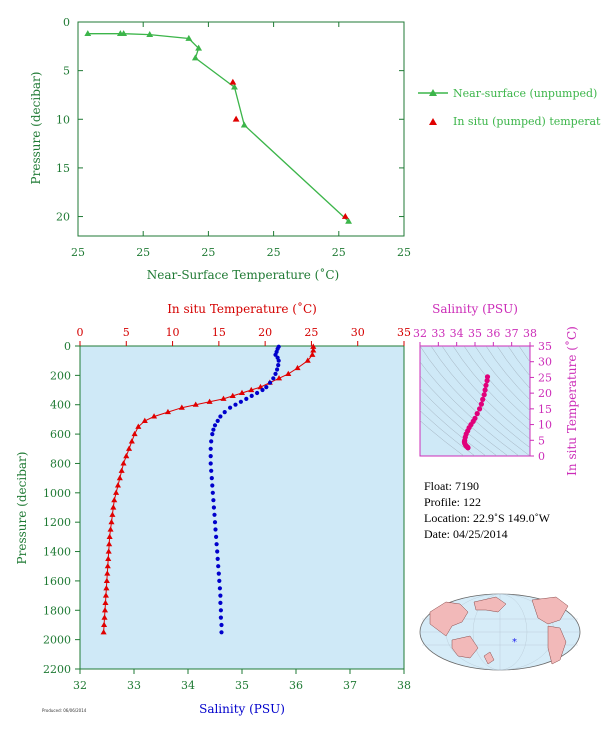 The width and height of the screenshot is (601, 732). I want to click on top-y-tick-label: 15, so click(63, 168).